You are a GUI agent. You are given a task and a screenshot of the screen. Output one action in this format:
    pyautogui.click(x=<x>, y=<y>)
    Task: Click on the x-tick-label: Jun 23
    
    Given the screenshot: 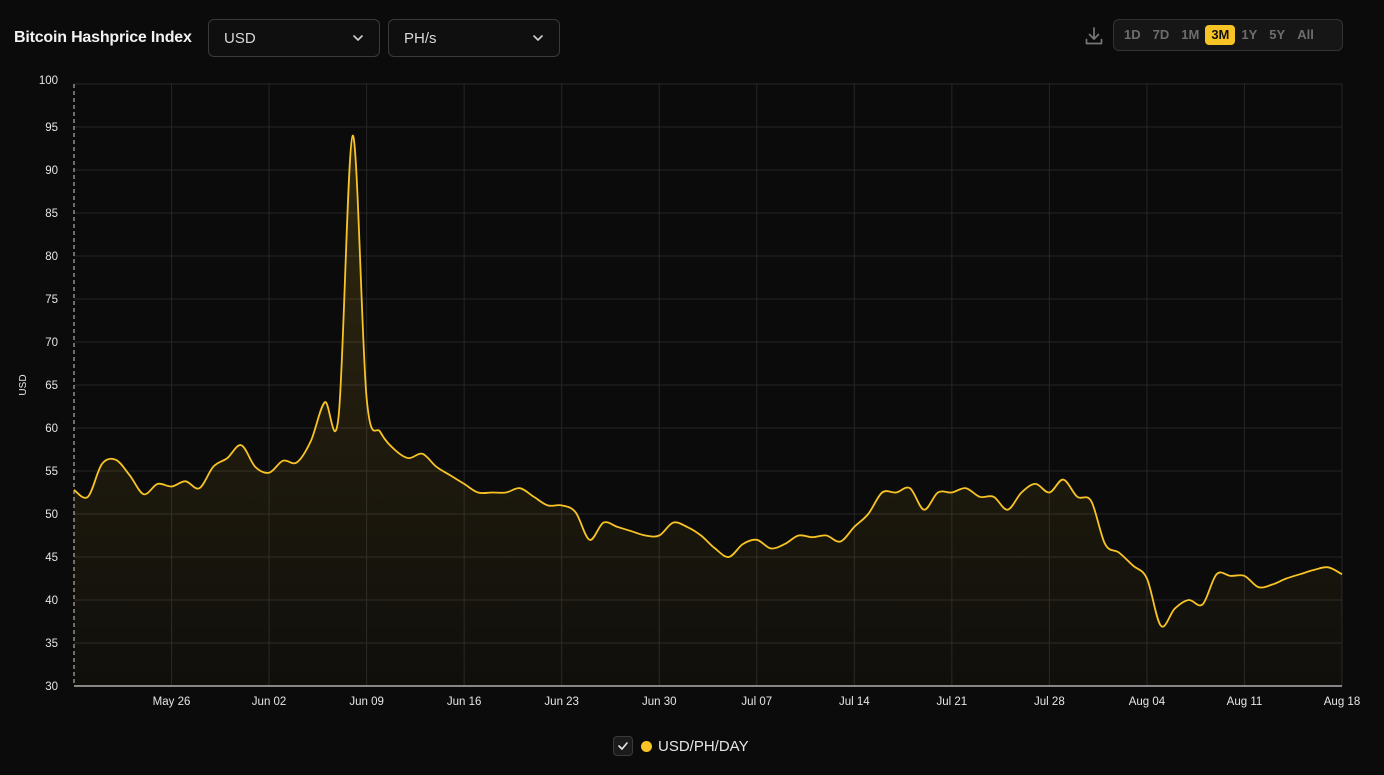 What is the action you would take?
    pyautogui.click(x=561, y=702)
    